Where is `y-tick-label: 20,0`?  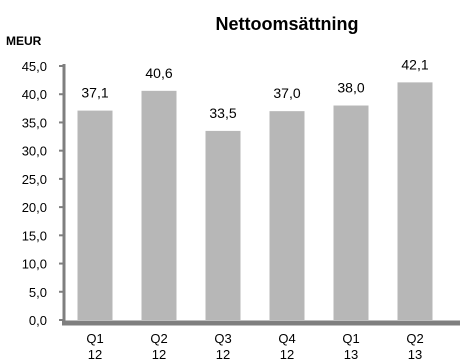
y-tick-label: 20,0 is located at coordinates (34, 207).